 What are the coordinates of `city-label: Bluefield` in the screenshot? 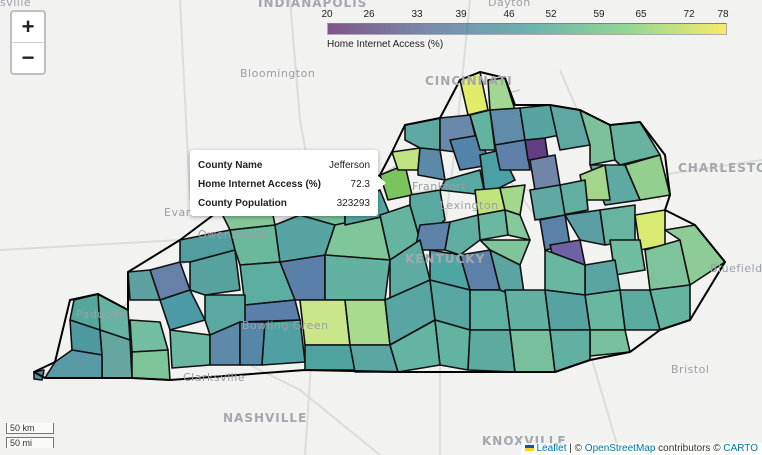 It's located at (736, 268).